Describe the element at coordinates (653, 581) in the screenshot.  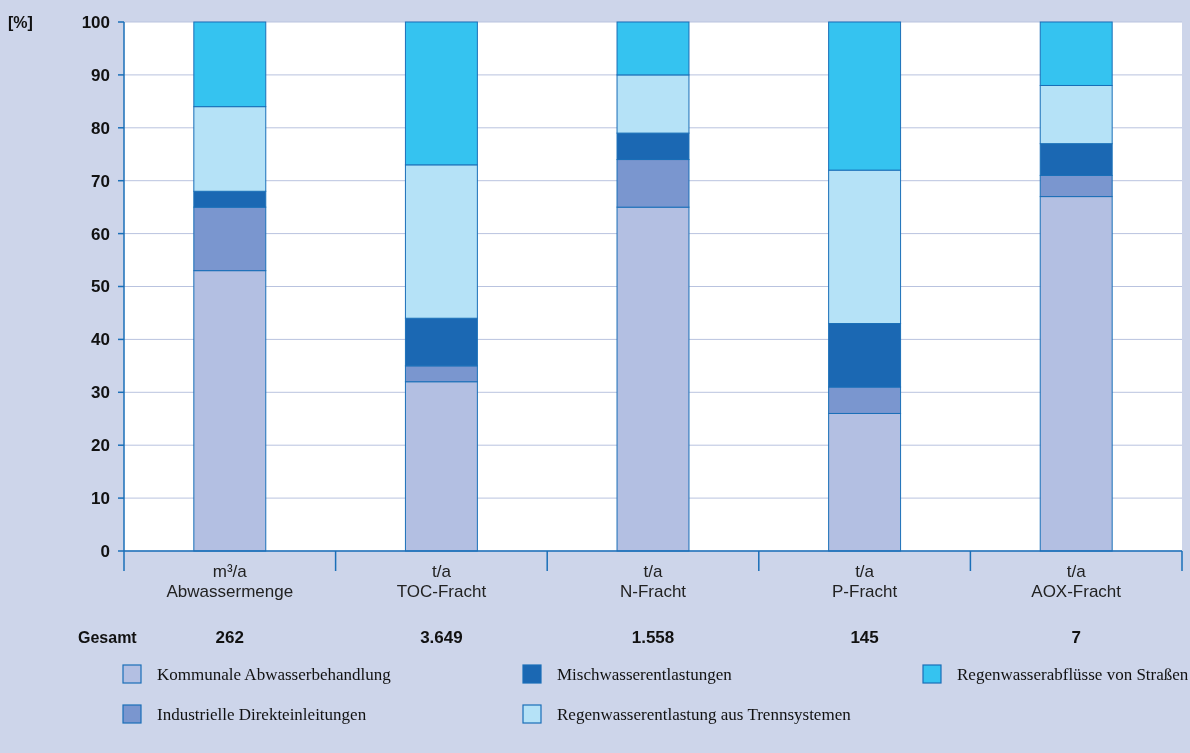
I see `x-tick-label: t/a N-Fracht` at that location.